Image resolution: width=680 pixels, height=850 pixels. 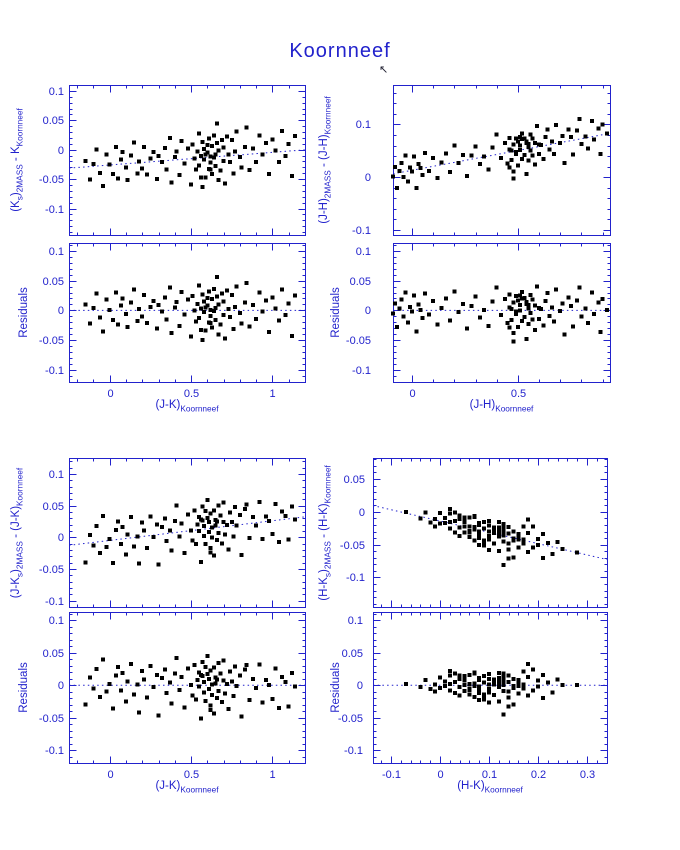 I want to click on y-axis-label-residuals-bl: Residuals, so click(x=24, y=687).